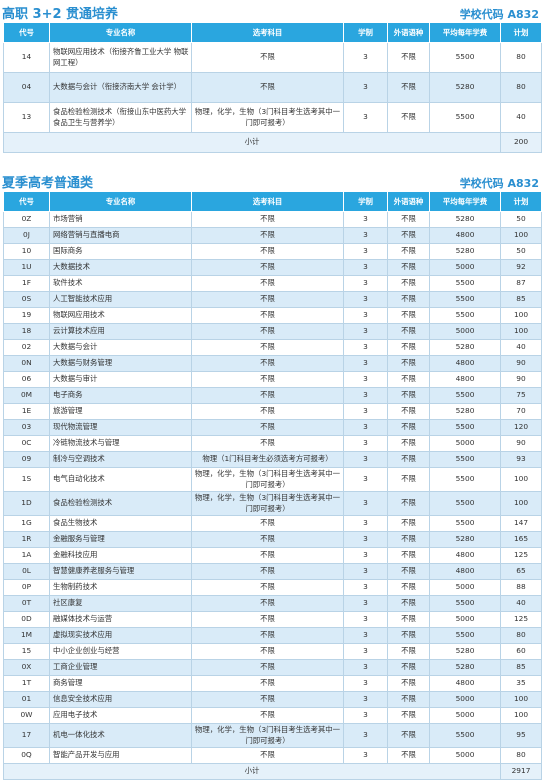  I want to click on table-cell: 旅游管理, so click(120, 411).